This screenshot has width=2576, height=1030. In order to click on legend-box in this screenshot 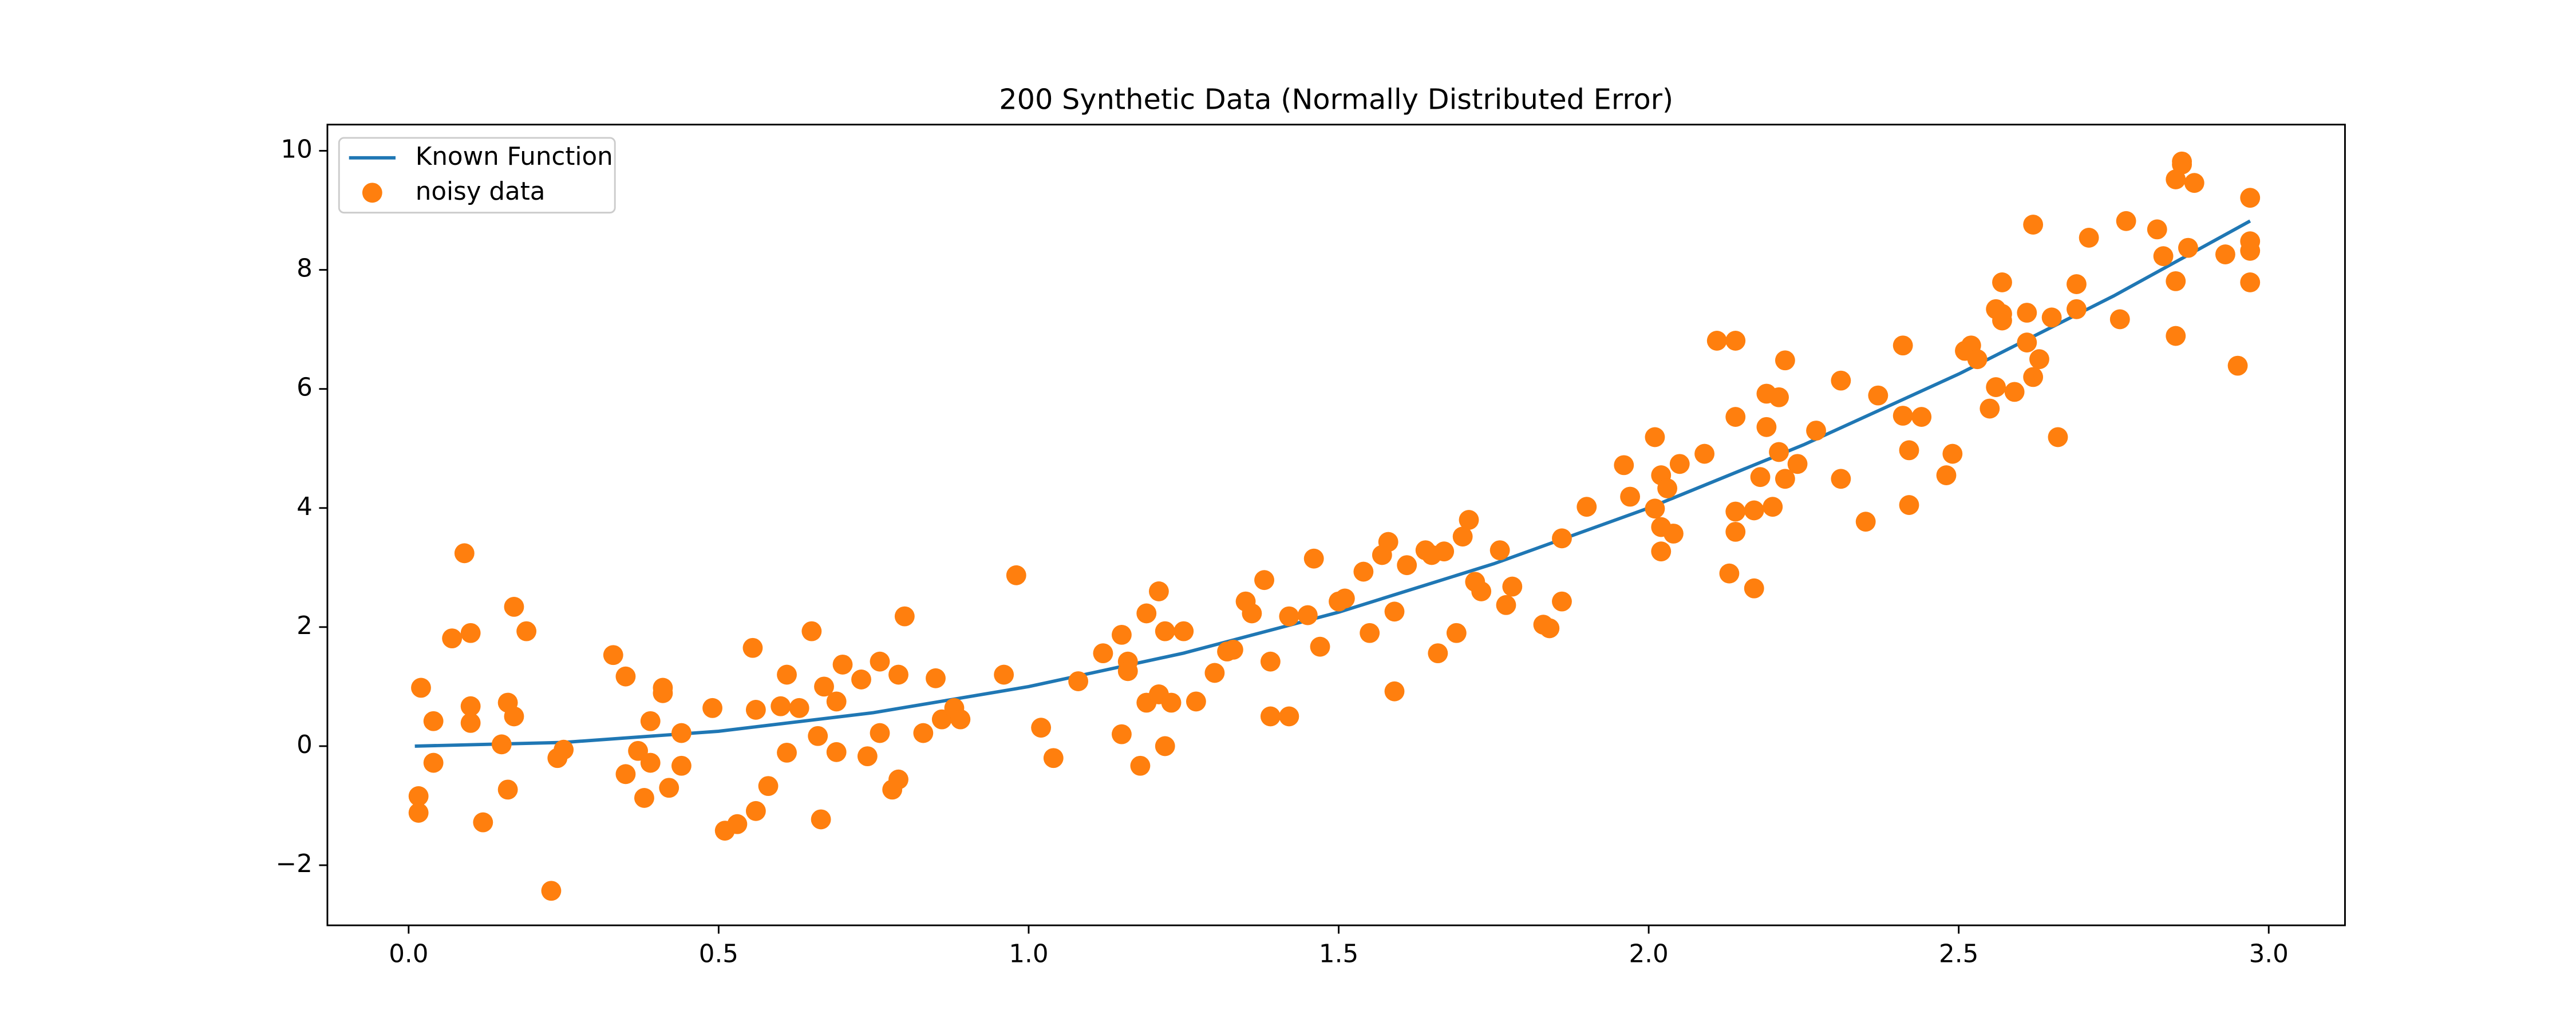, I will do `click(477, 175)`.